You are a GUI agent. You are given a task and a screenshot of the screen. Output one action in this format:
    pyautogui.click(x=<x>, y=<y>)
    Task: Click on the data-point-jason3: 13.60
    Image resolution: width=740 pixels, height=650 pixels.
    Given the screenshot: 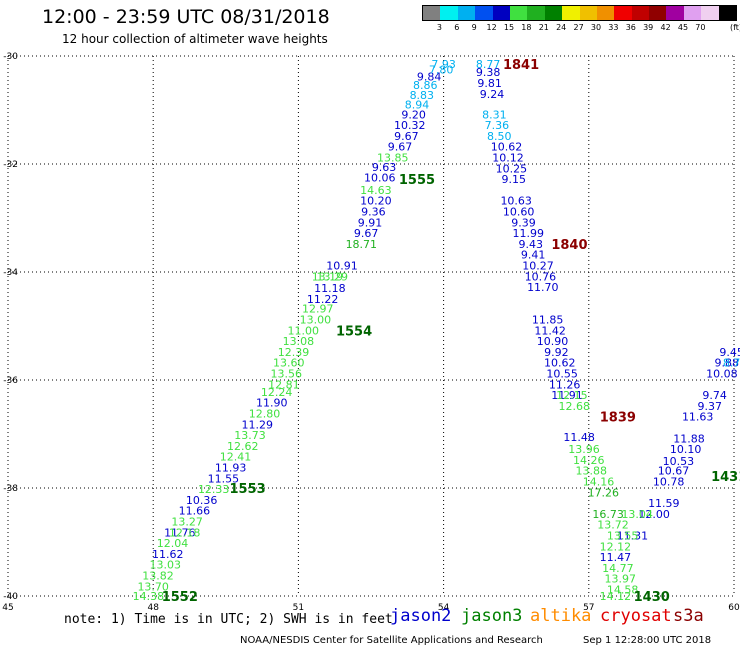 What is the action you would take?
    pyautogui.click(x=289, y=363)
    